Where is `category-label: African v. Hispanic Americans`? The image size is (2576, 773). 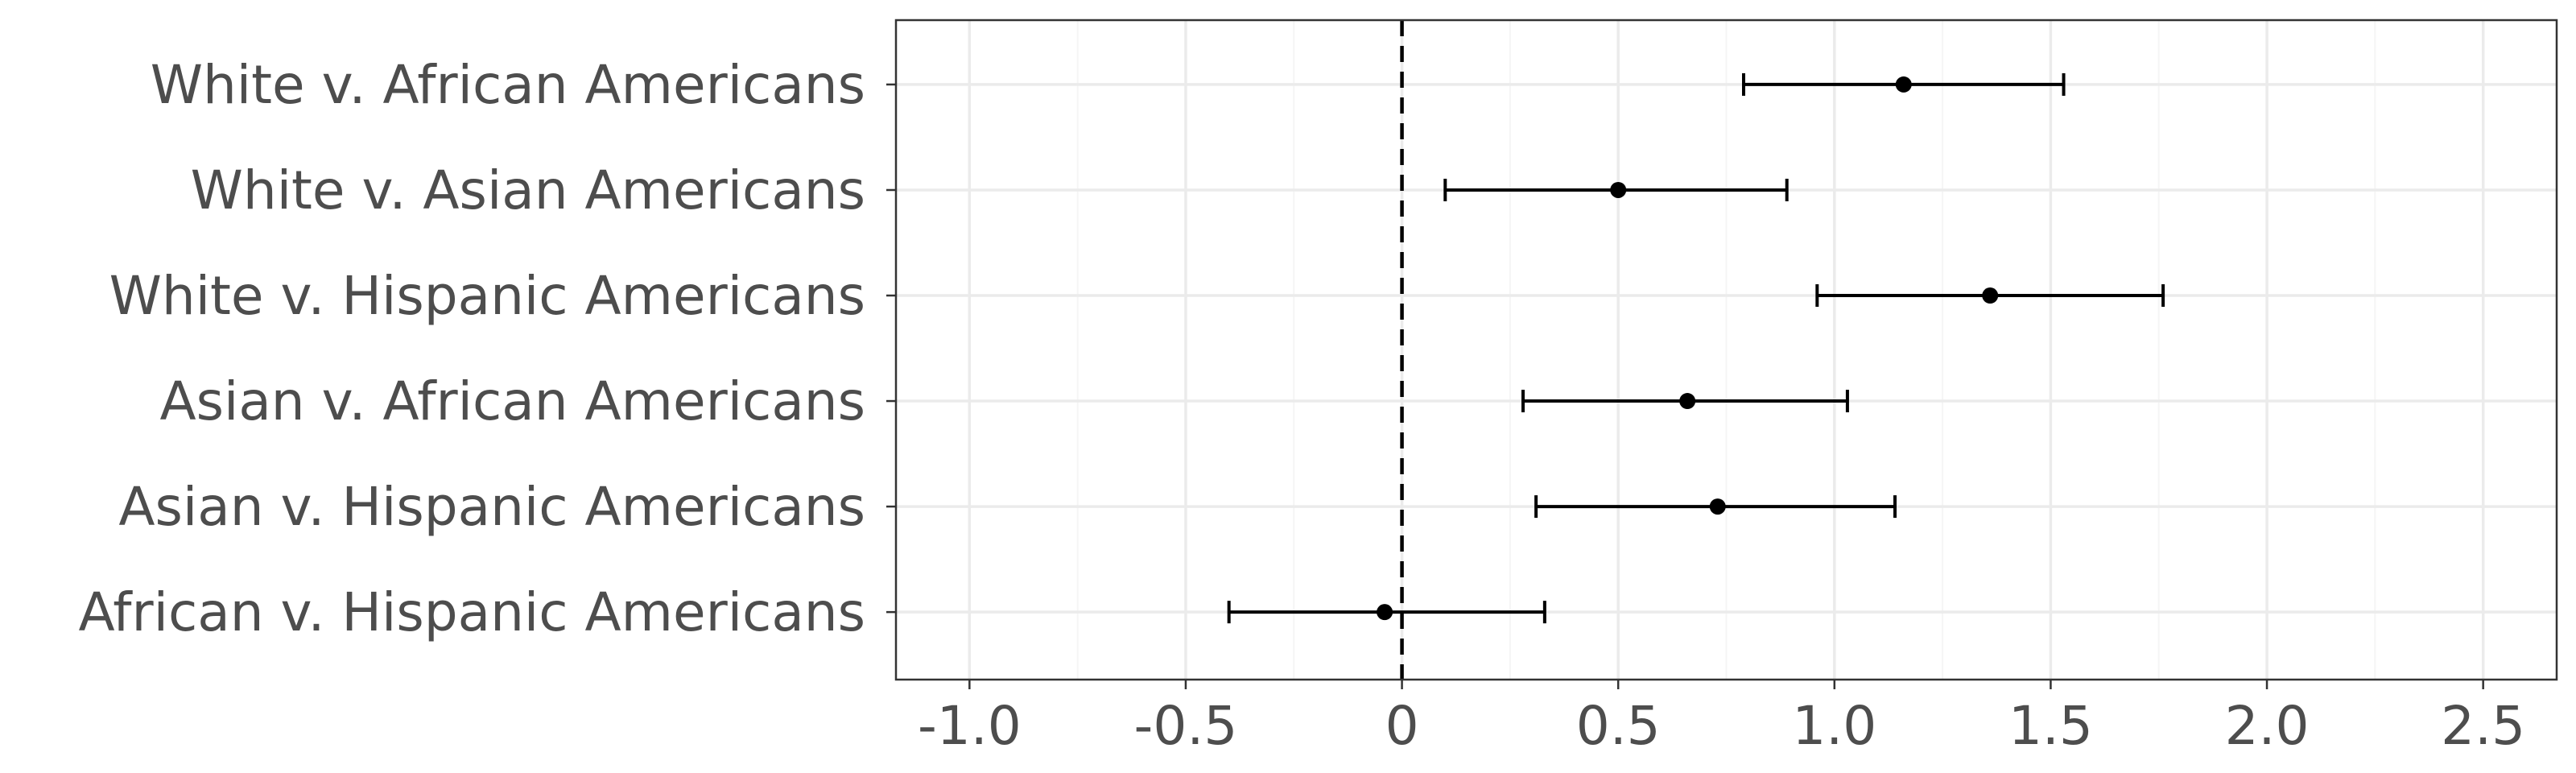 category-label: African v. Hispanic Americans is located at coordinates (471, 612).